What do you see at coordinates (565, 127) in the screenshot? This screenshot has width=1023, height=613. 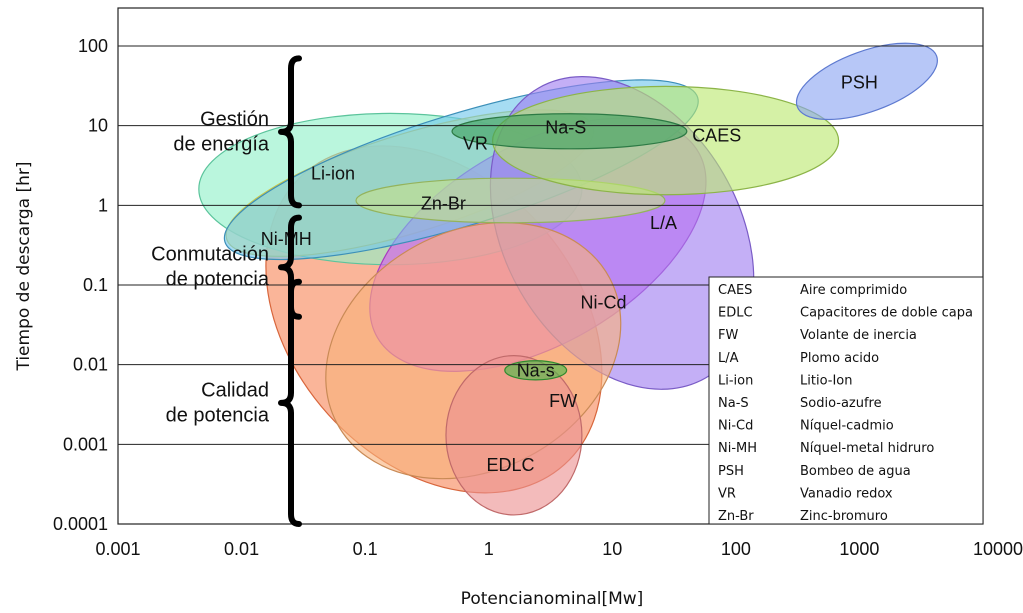 I see `label-na-s: Na-S` at bounding box center [565, 127].